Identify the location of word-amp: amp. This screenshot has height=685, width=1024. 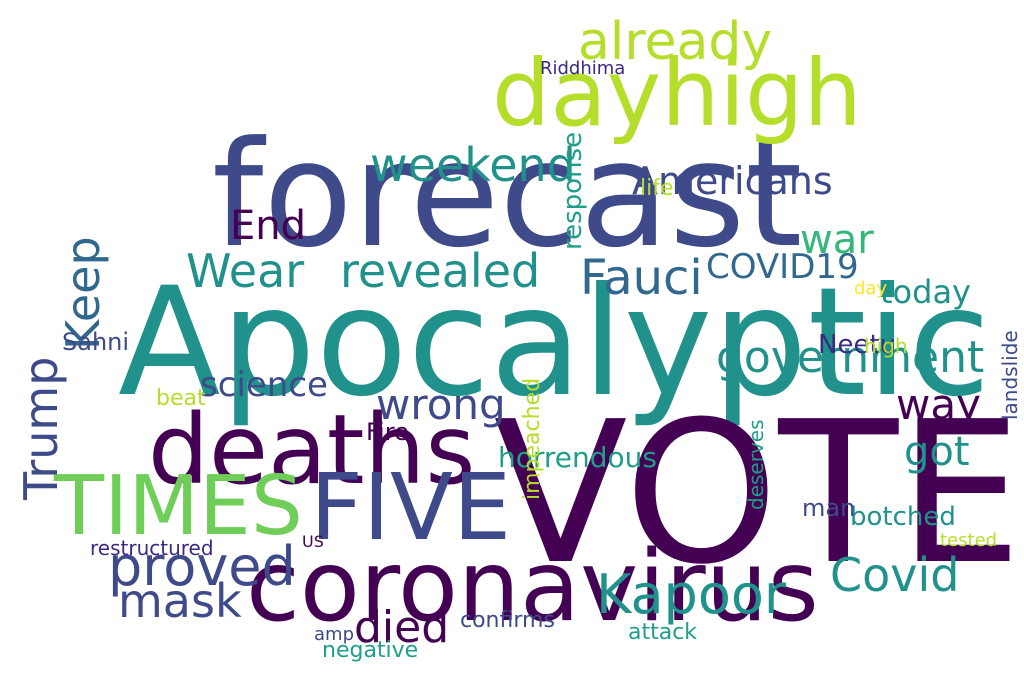
(334, 634).